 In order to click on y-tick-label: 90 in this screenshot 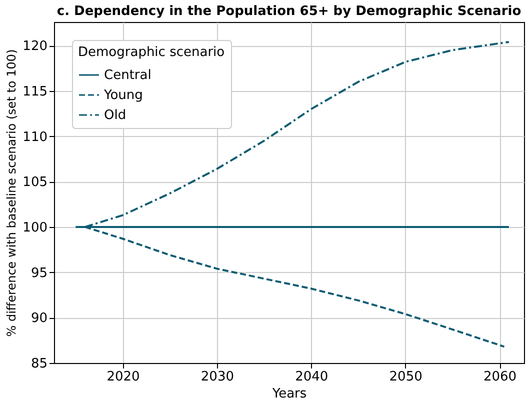, I will do `click(39, 318)`.